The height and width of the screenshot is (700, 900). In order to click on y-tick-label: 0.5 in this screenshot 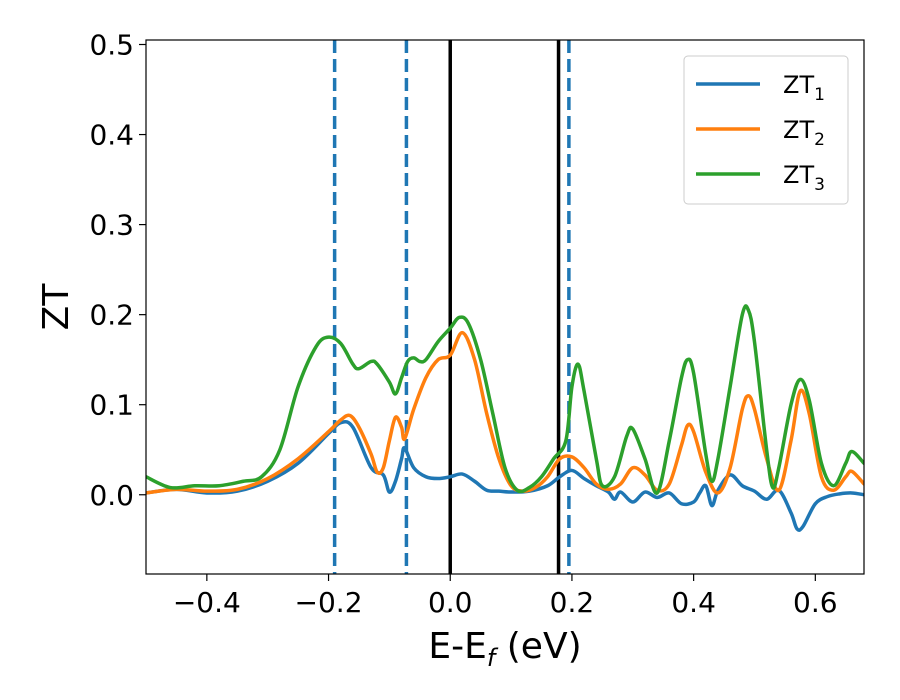, I will do `click(111, 45)`.